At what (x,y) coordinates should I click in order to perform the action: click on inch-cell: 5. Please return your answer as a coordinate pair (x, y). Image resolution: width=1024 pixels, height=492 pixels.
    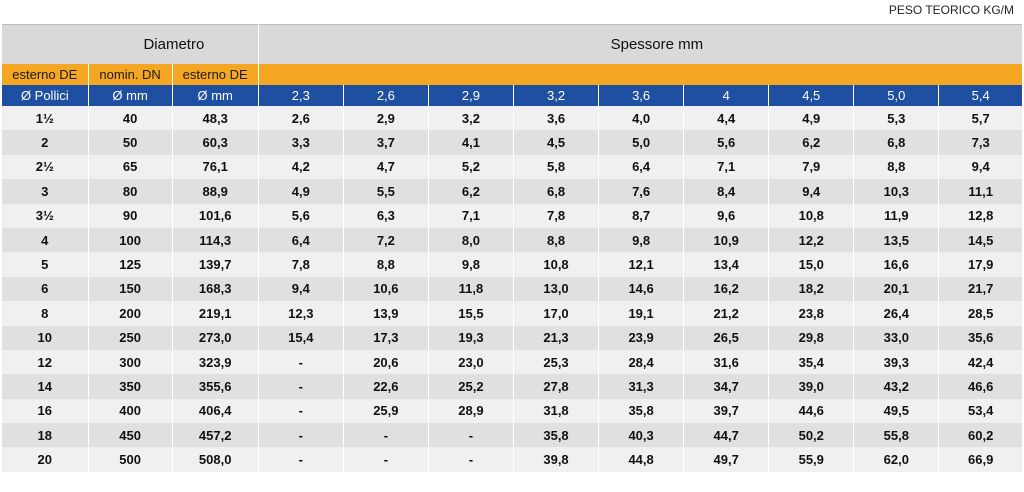
    Looking at the image, I should click on (45, 264).